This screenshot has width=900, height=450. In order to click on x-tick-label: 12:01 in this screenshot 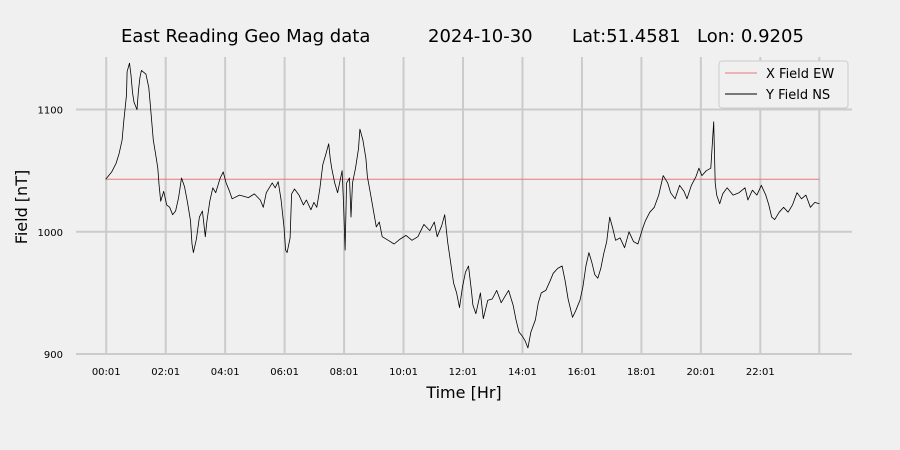, I will do `click(463, 372)`.